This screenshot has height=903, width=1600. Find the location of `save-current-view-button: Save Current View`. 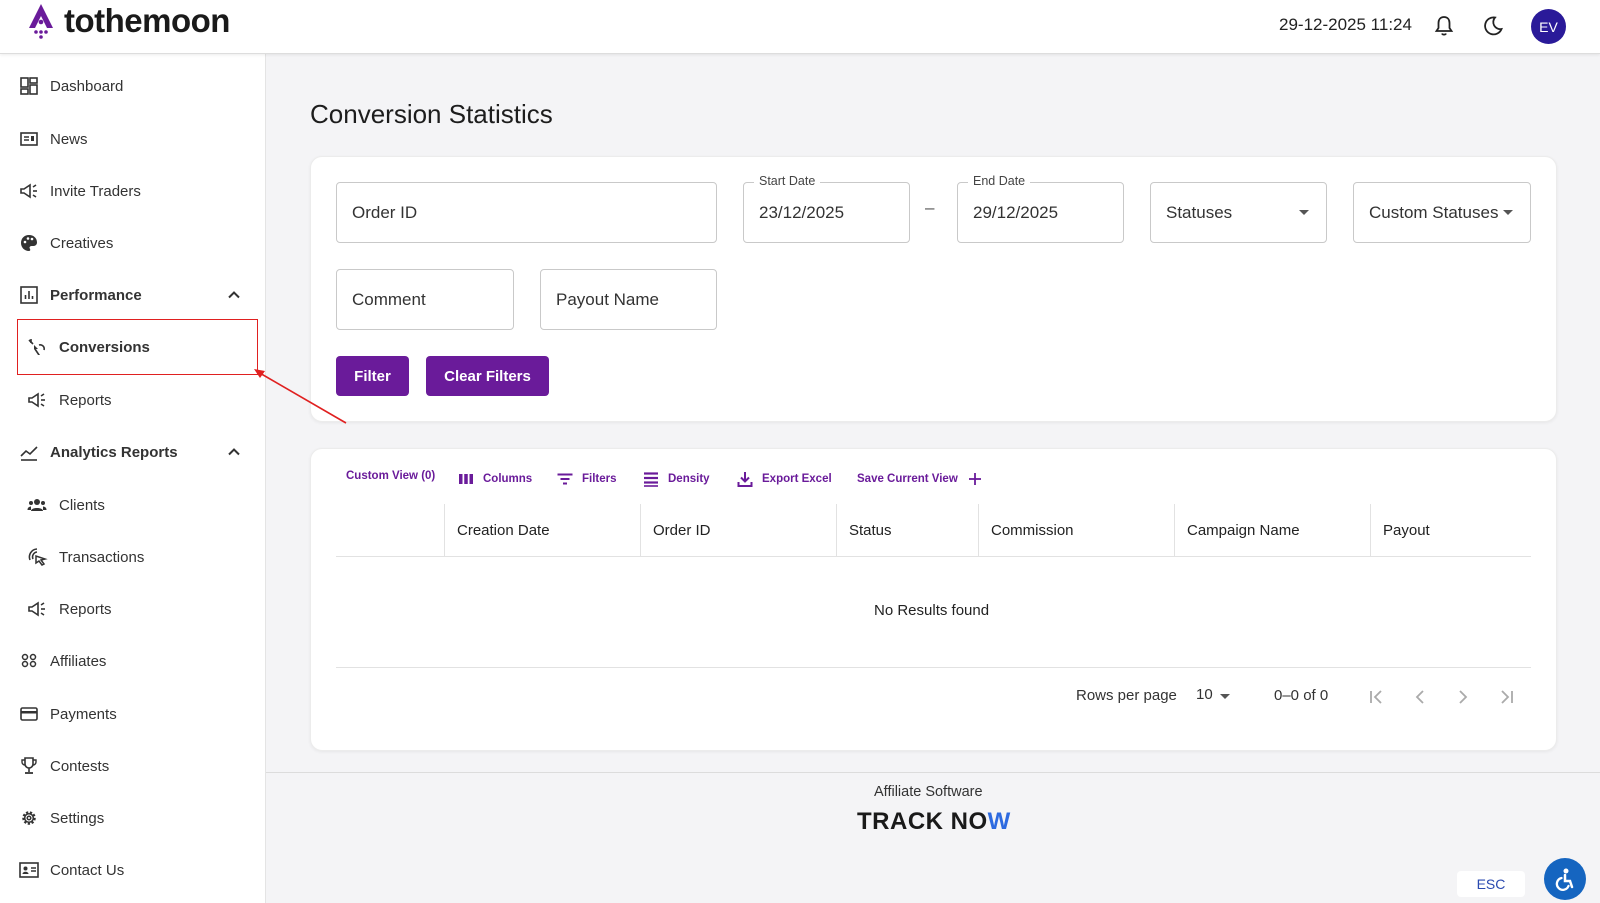

save-current-view-button: Save Current View is located at coordinates (920, 479).